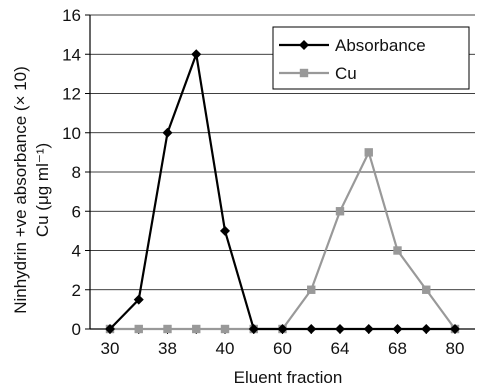  What do you see at coordinates (71, 15) in the screenshot?
I see `y-tick-label: 16` at bounding box center [71, 15].